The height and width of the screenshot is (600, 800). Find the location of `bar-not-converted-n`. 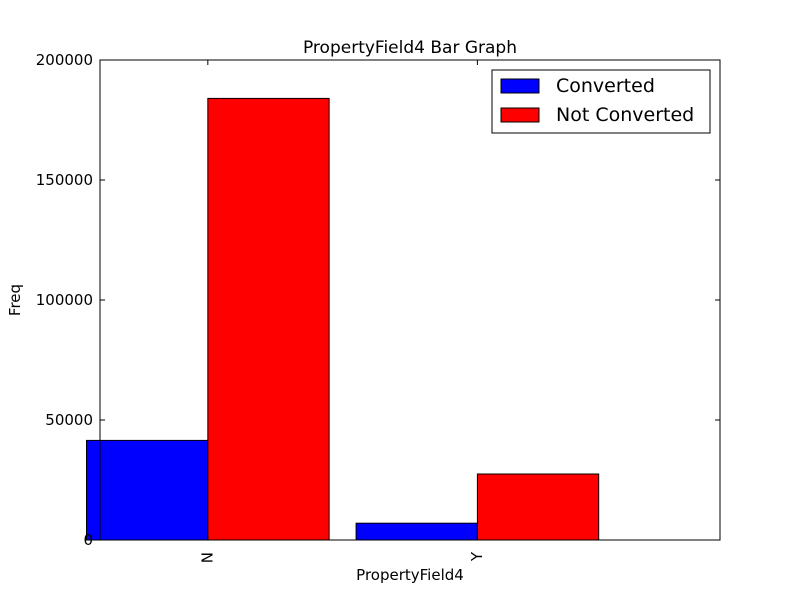

bar-not-converted-n is located at coordinates (268, 319).